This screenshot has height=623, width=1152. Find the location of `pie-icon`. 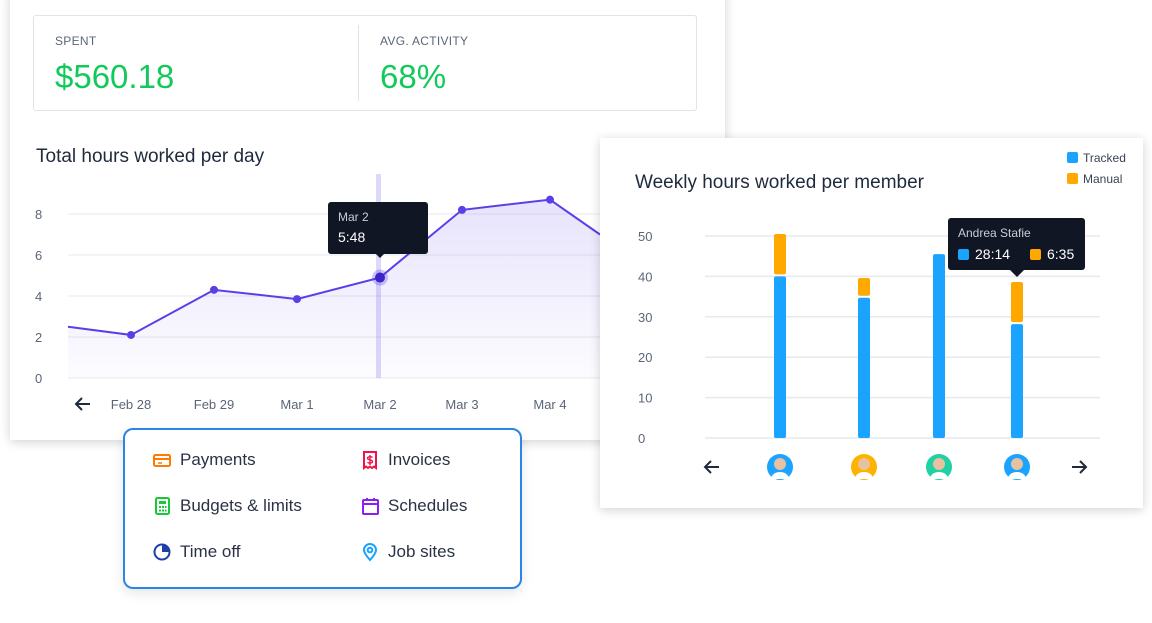

pie-icon is located at coordinates (162, 552).